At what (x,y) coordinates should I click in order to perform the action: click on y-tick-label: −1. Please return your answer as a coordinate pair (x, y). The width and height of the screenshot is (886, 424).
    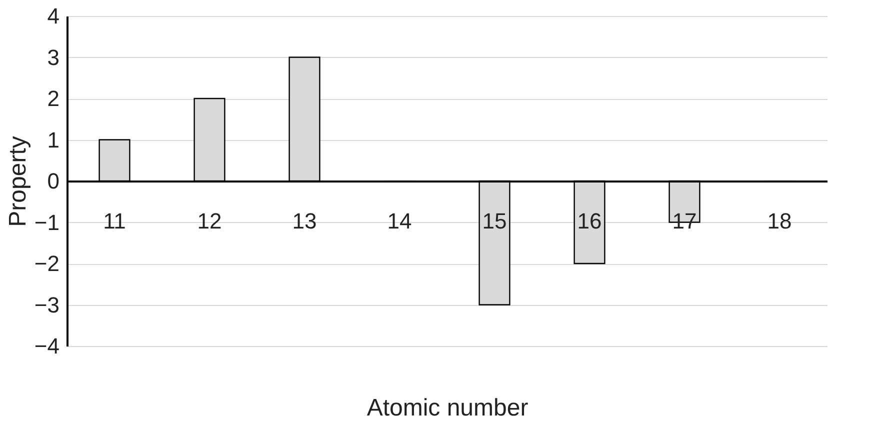
    Looking at the image, I should click on (47, 222).